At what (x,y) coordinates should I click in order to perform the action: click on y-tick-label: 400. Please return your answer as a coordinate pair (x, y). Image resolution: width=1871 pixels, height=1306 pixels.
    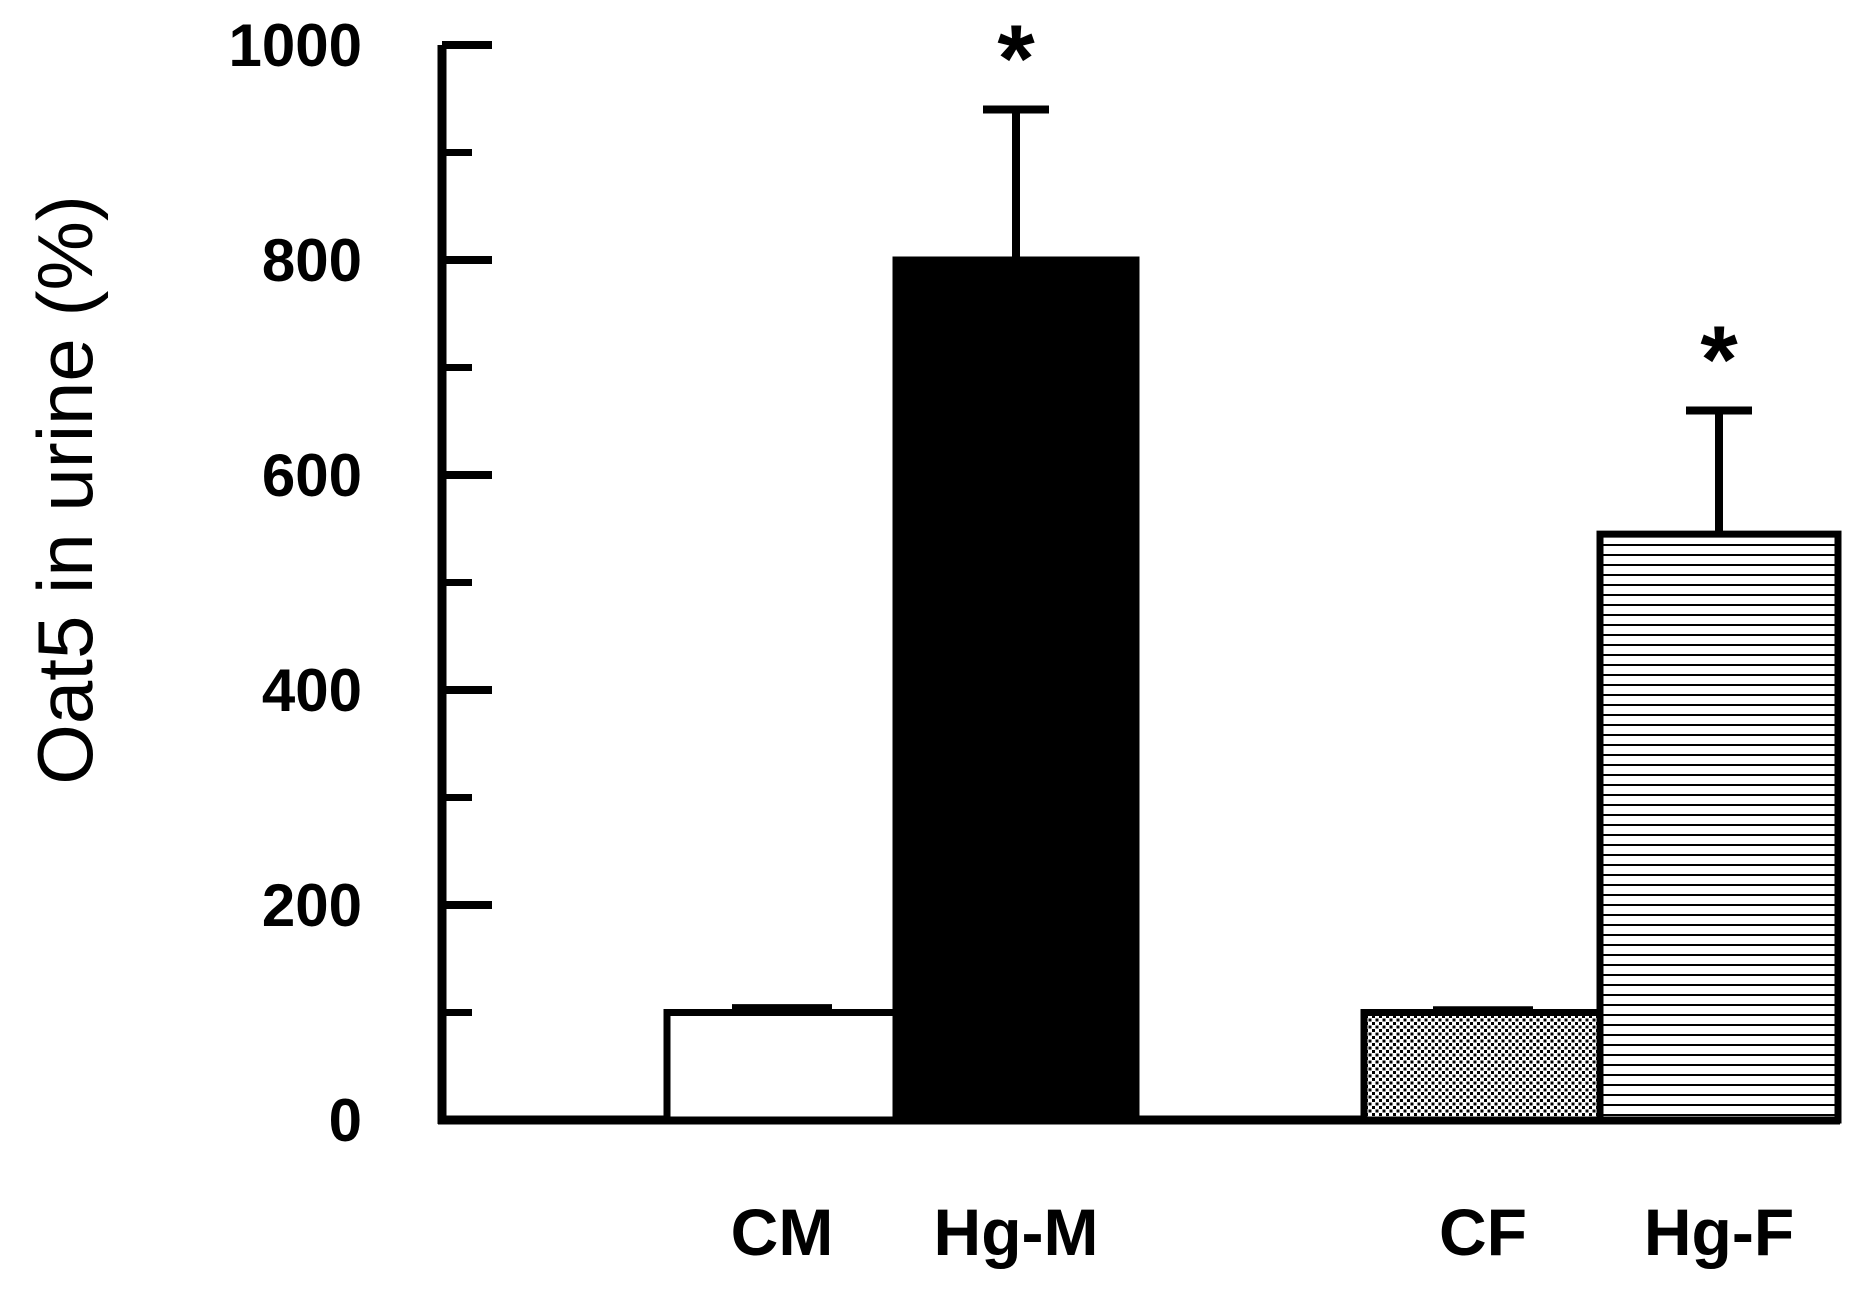
    Looking at the image, I should click on (312, 690).